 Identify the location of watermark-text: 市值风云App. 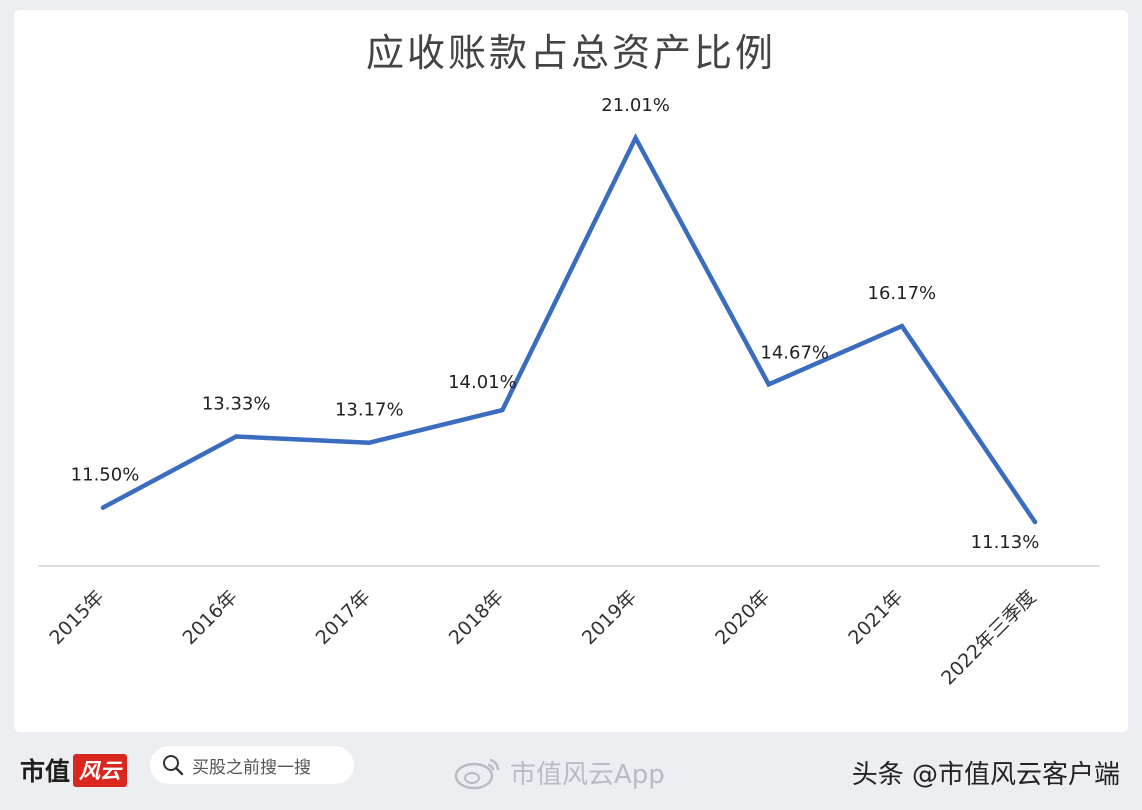
(587, 774).